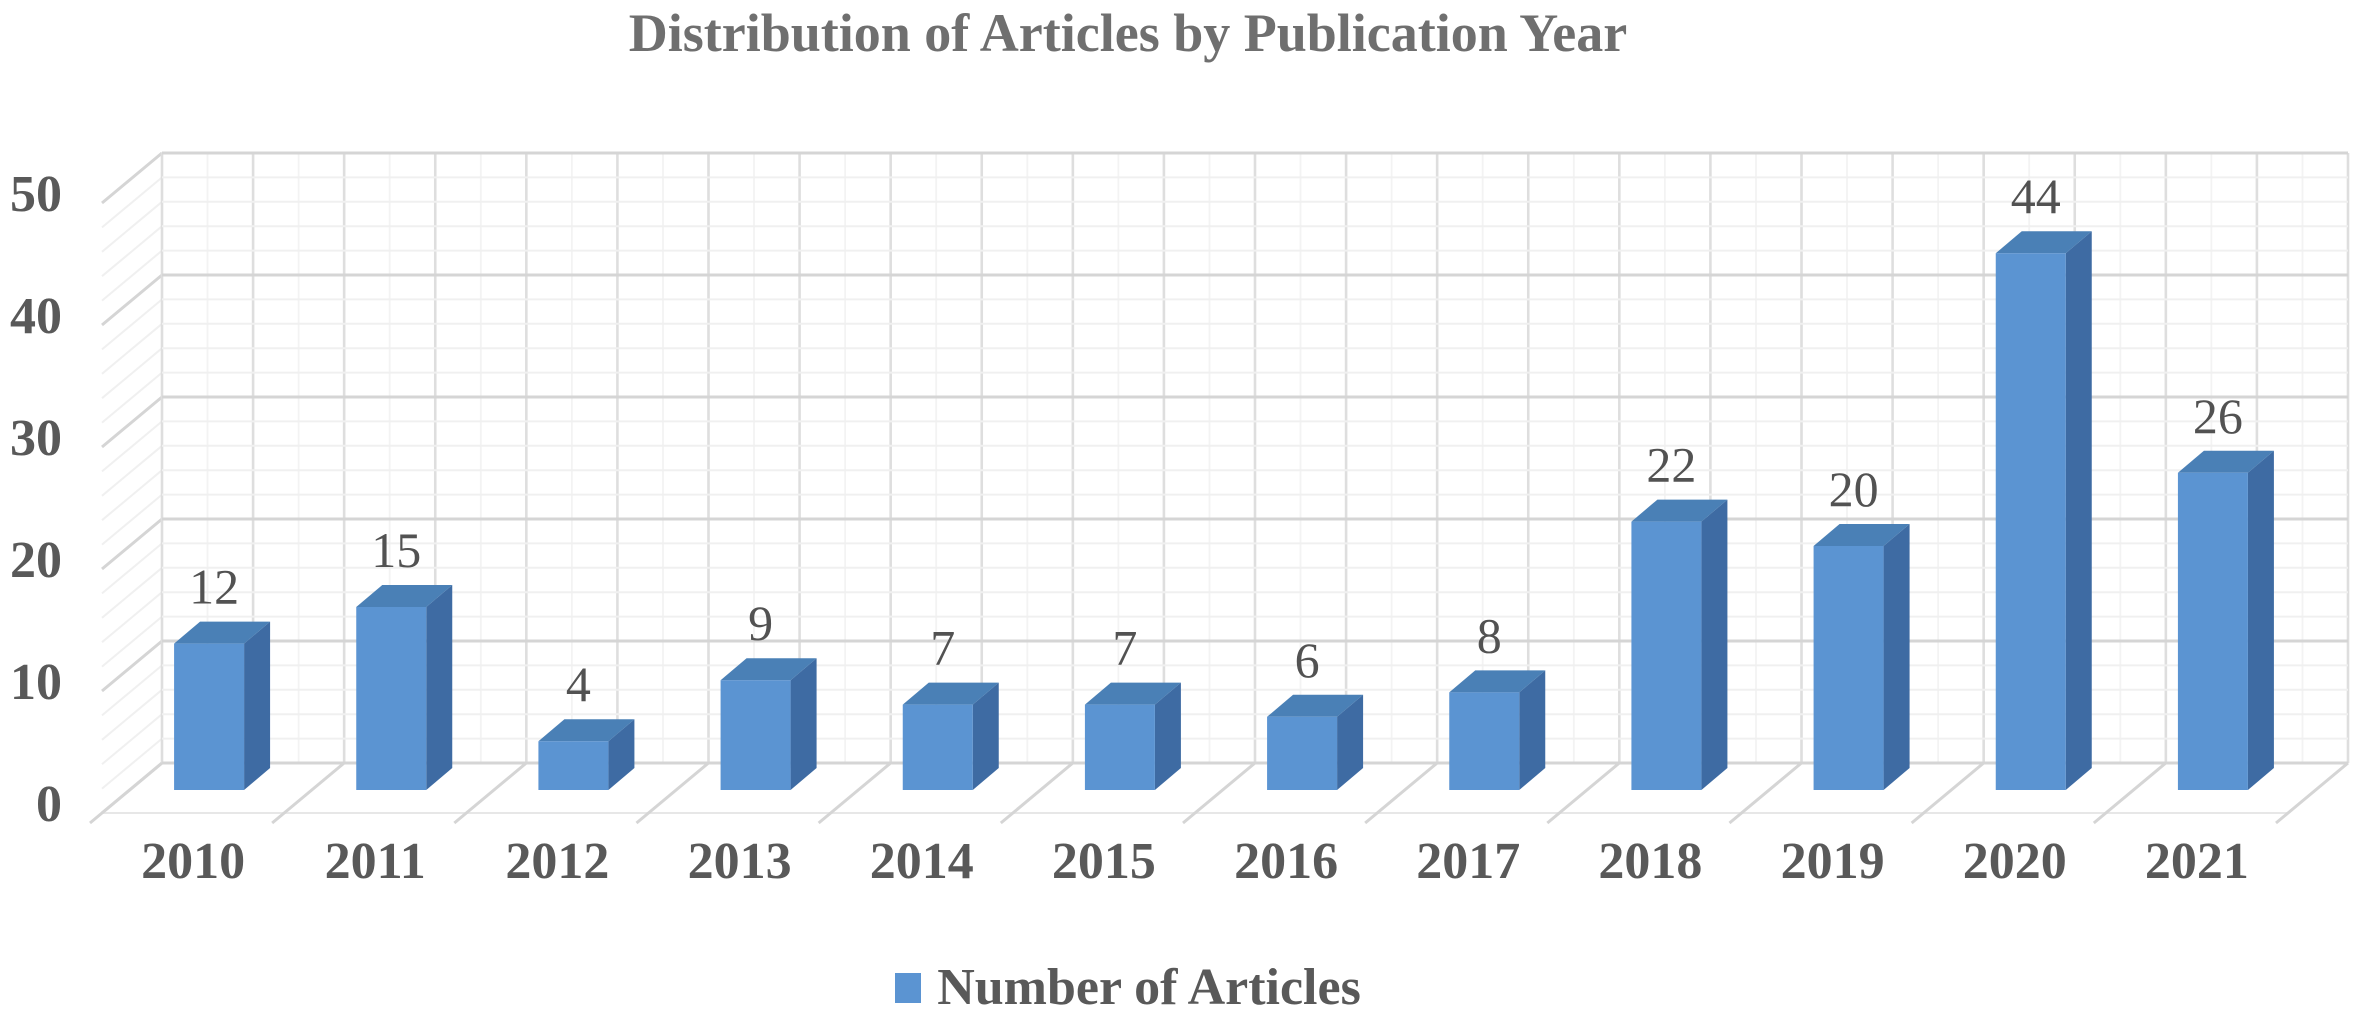 This screenshot has height=1027, width=2360. What do you see at coordinates (1497, 681) in the screenshot?
I see `bar-top-2017` at bounding box center [1497, 681].